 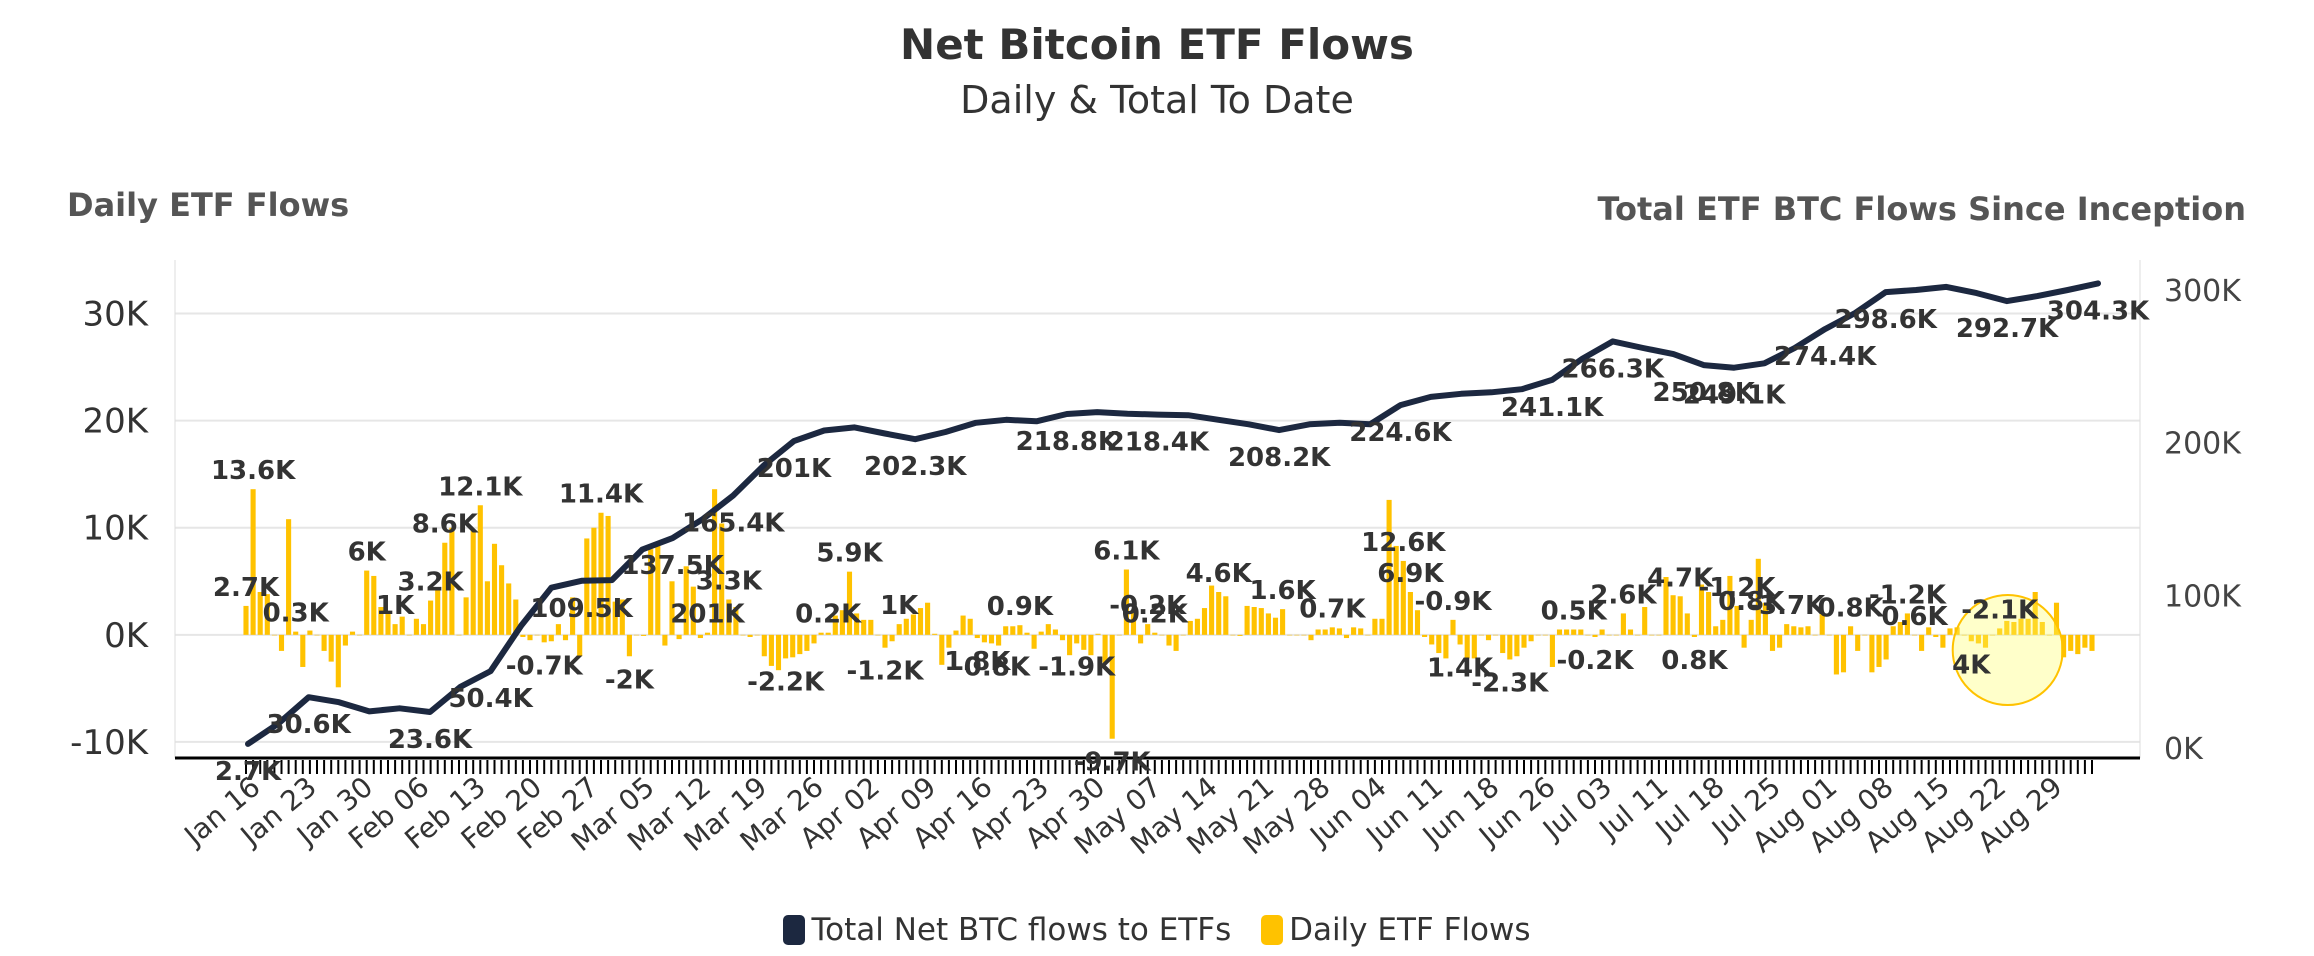 What do you see at coordinates (915, 467) in the screenshot?
I see `total-flow-label: 202.3K` at bounding box center [915, 467].